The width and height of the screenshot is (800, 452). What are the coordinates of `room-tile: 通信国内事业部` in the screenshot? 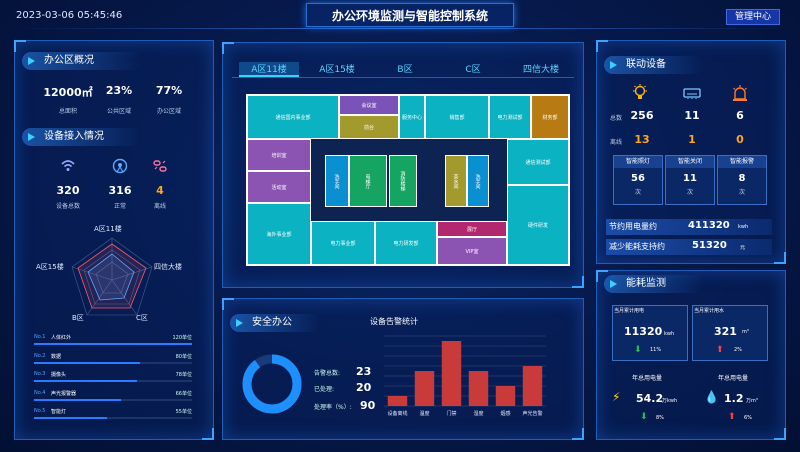 It's located at (293, 117).